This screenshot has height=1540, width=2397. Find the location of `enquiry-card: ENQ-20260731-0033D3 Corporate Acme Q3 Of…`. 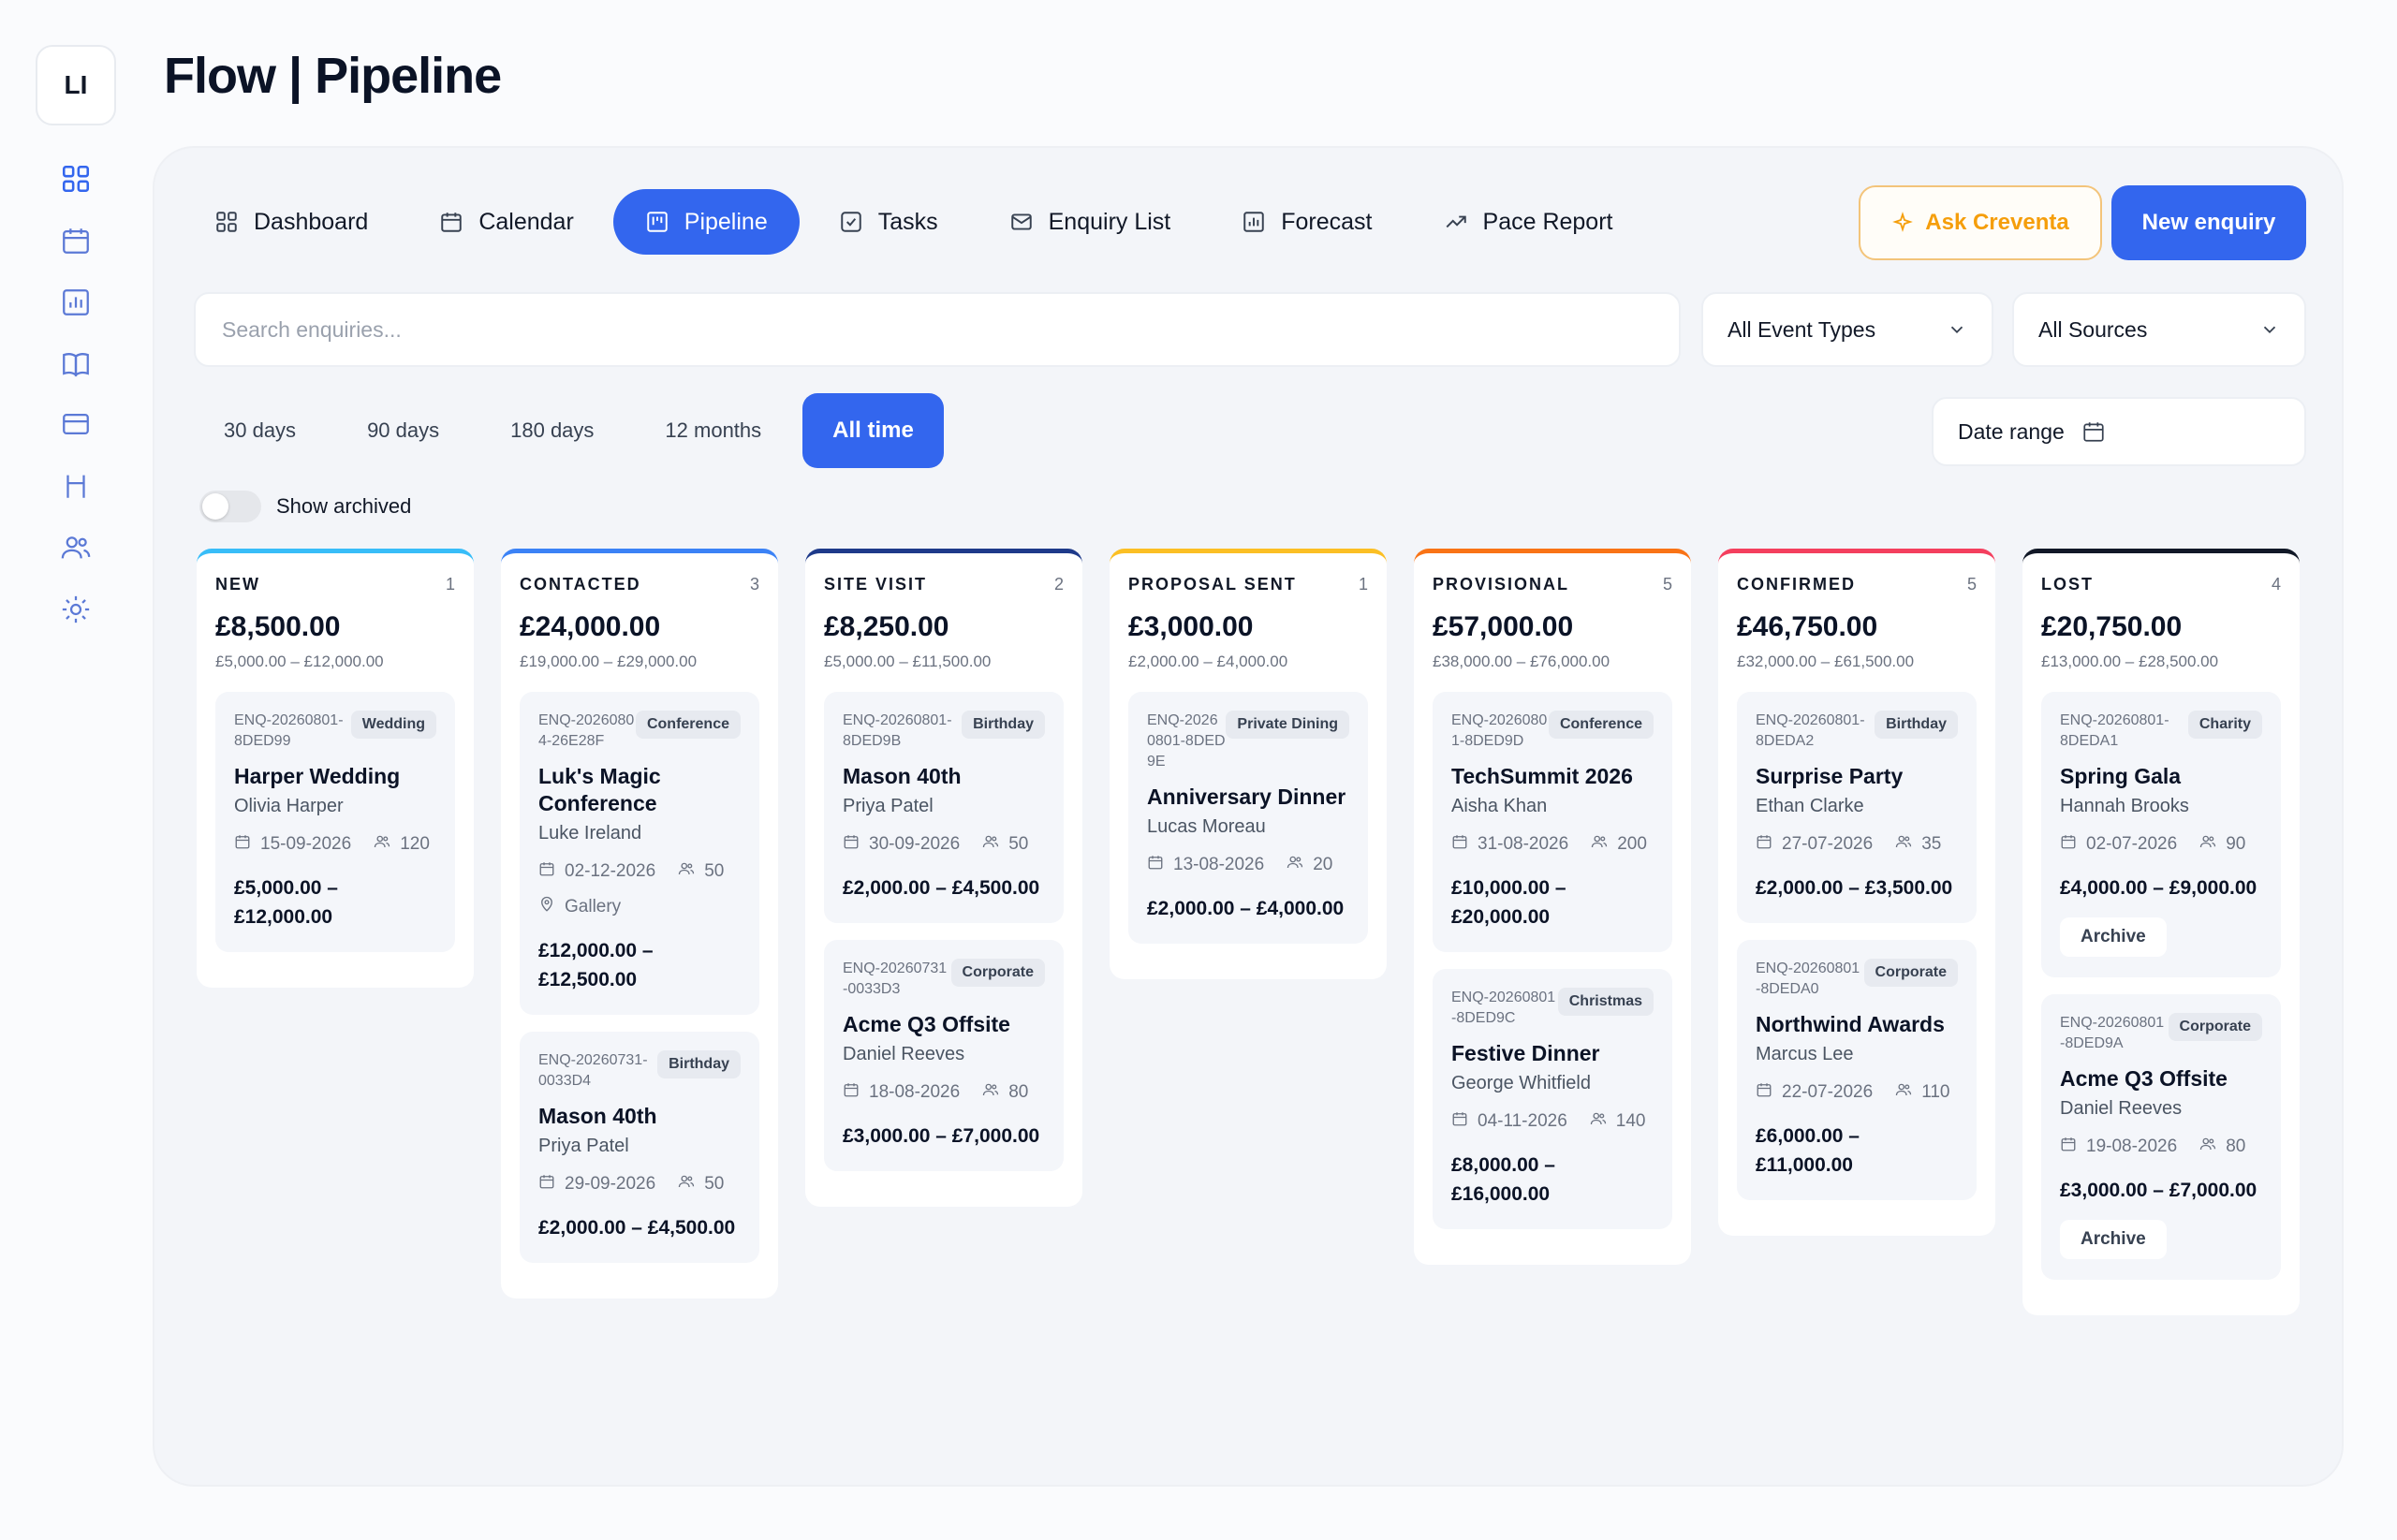

enquiry-card: ENQ-20260731-0033D3 Corporate Acme Q3 Of… is located at coordinates (944, 1055).